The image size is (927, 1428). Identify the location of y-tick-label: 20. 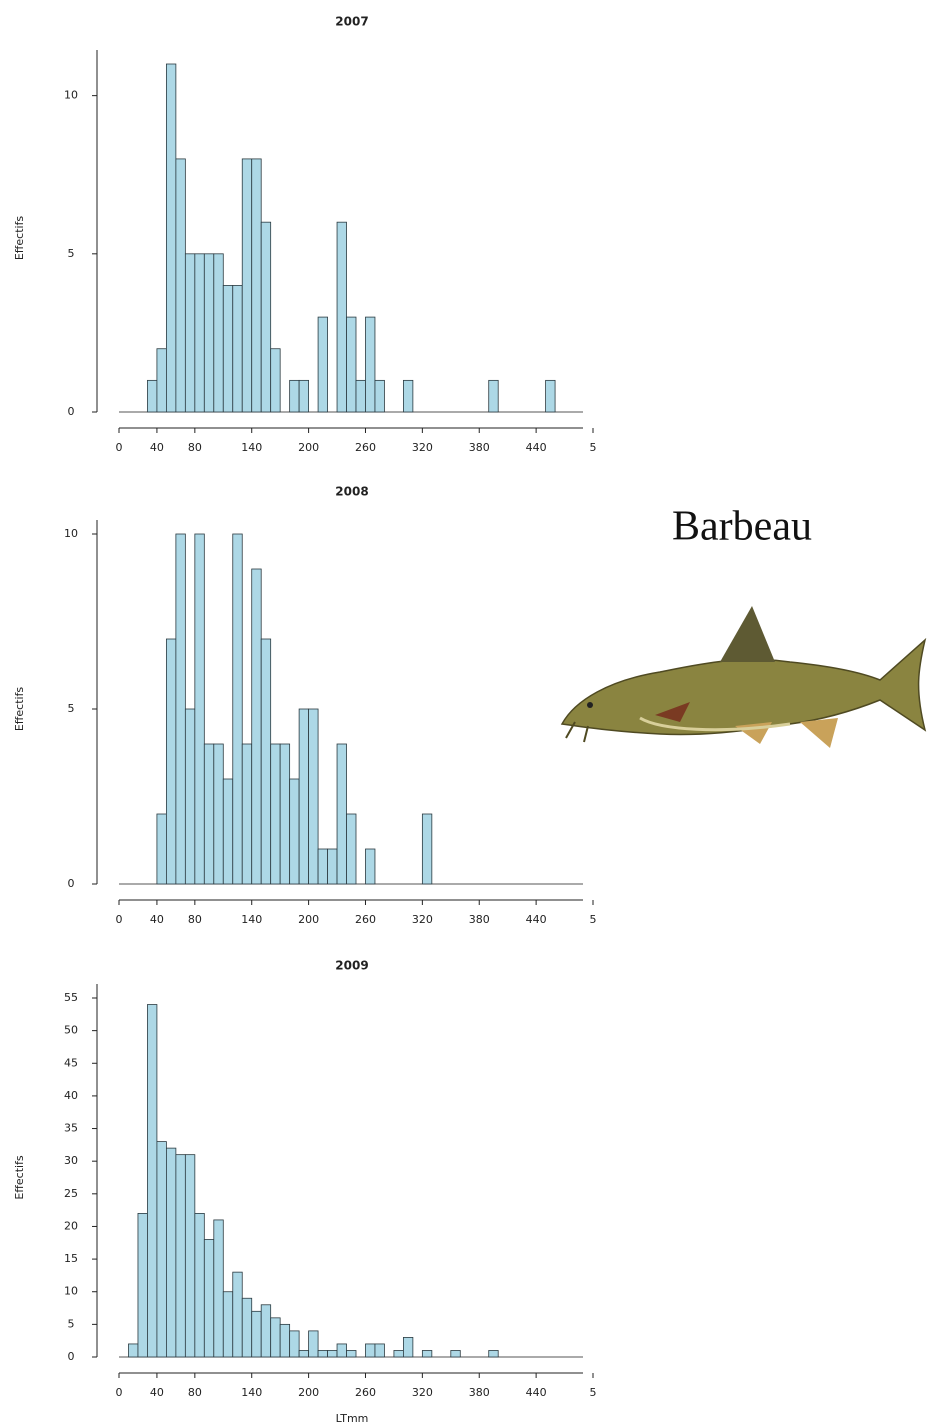
(71, 1225).